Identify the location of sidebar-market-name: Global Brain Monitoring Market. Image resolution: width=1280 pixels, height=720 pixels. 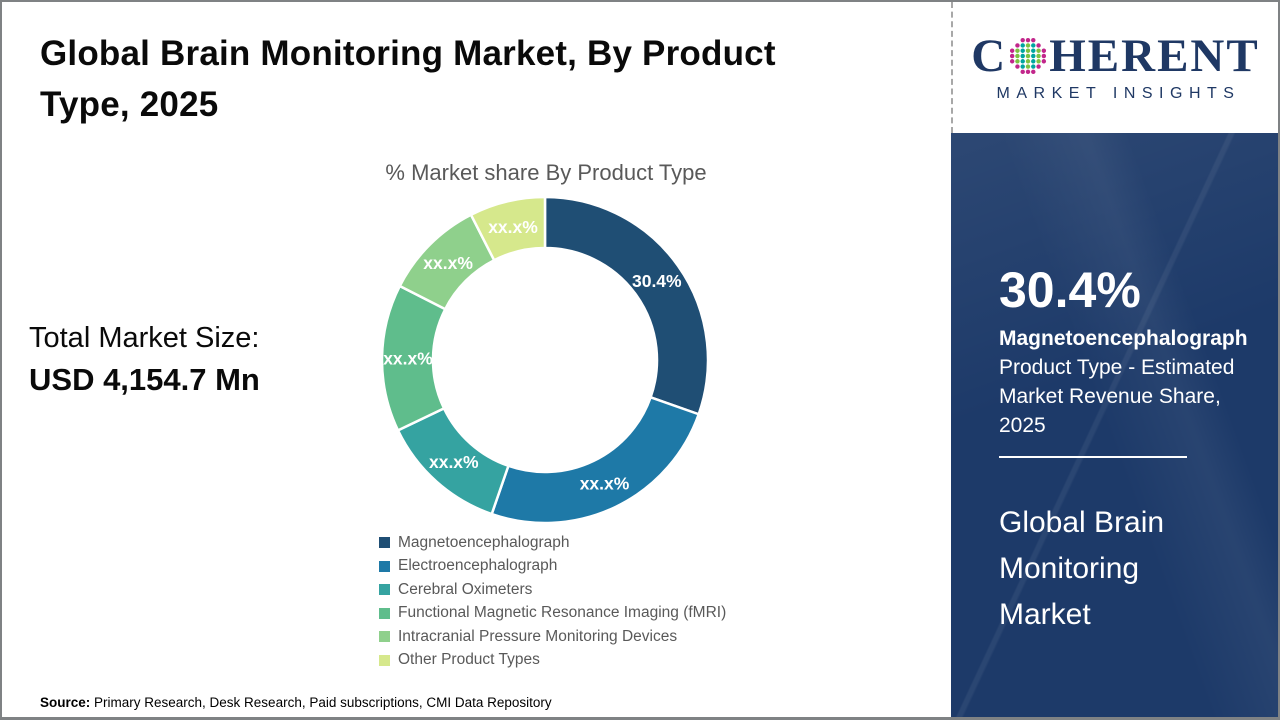
(1082, 568).